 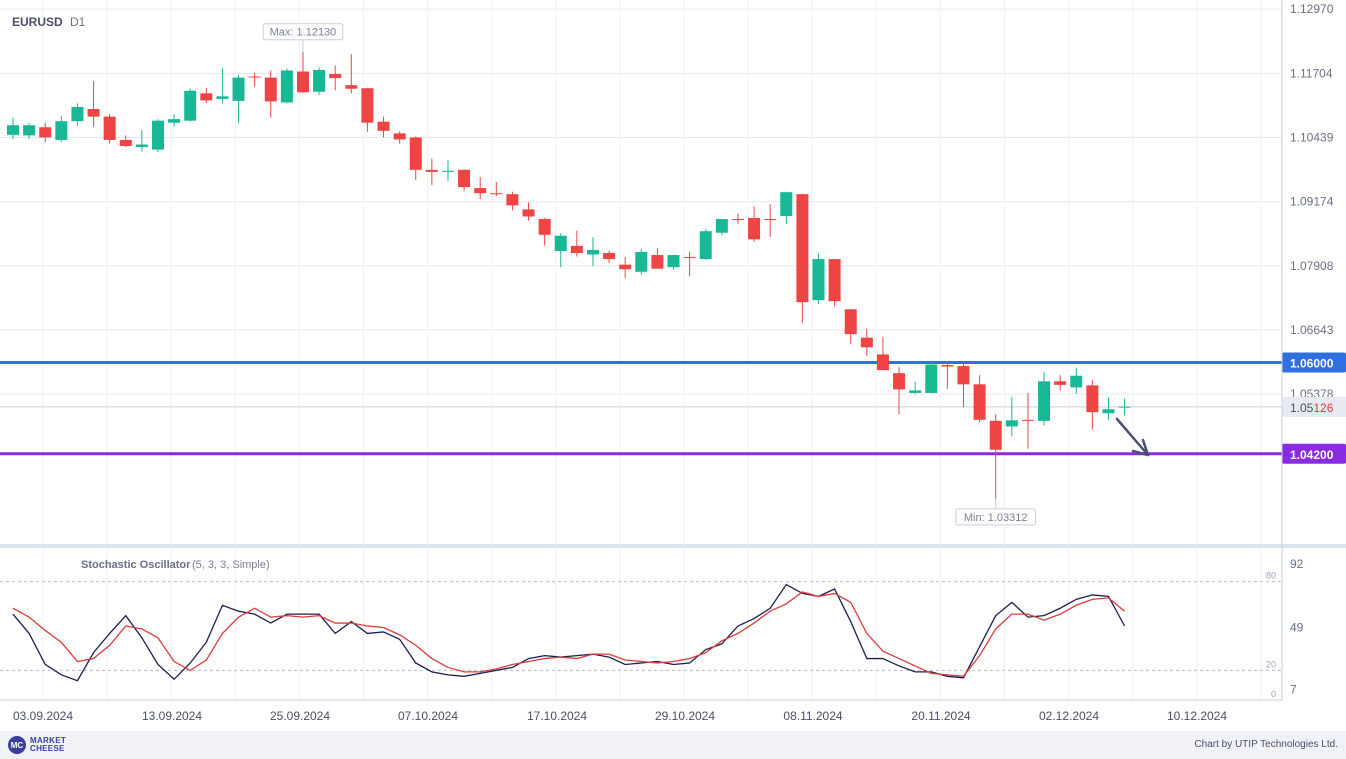 I want to click on osc-level-label-0: 80, so click(x=1271, y=576).